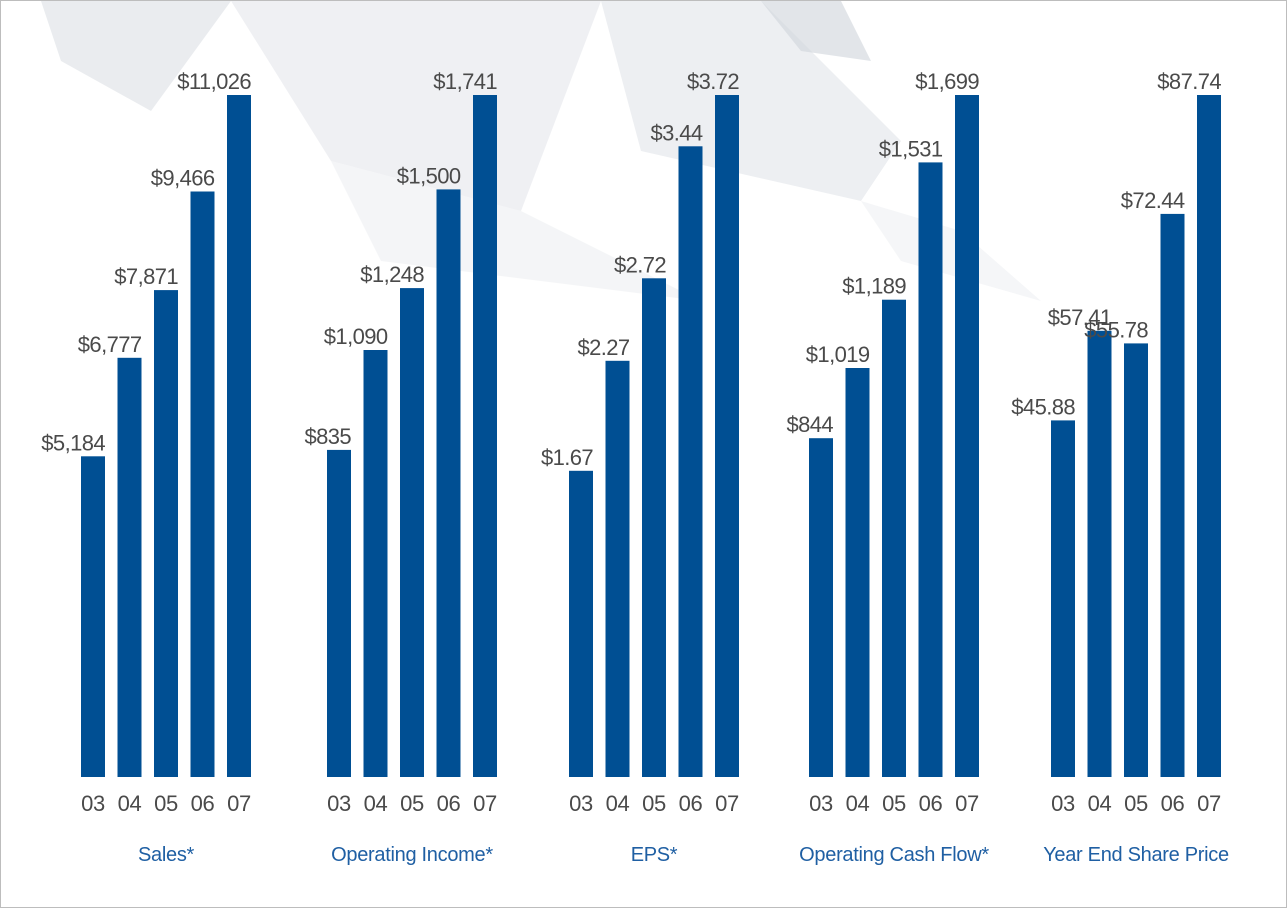 Image resolution: width=1287 pixels, height=908 pixels. Describe the element at coordinates (166, 855) in the screenshot. I see `chart-title-0: Sales*` at that location.